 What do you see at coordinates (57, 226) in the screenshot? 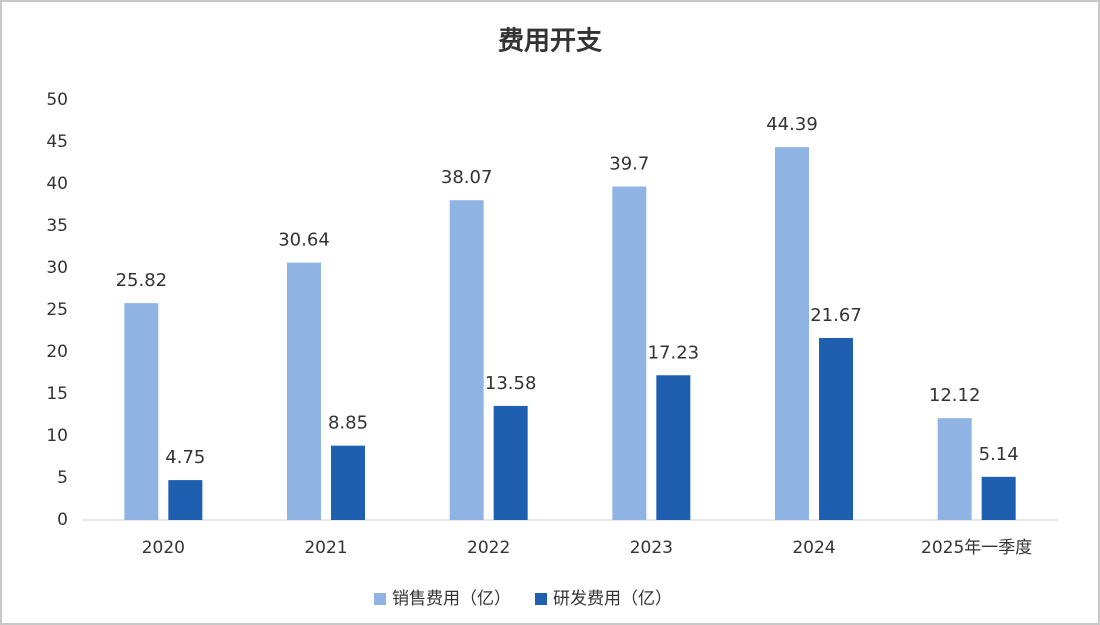
I see `y-tick-label: 35` at bounding box center [57, 226].